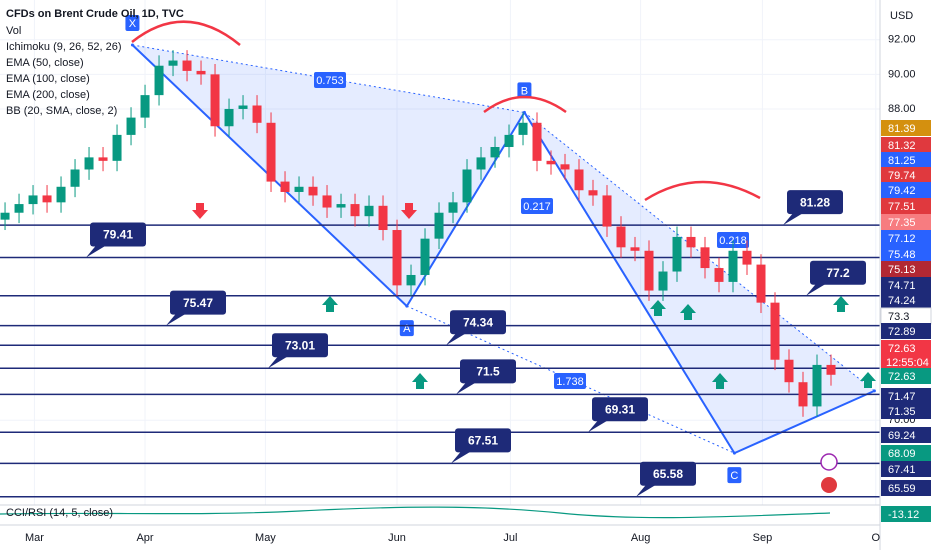  I want to click on price-label: 75.13, so click(906, 269).